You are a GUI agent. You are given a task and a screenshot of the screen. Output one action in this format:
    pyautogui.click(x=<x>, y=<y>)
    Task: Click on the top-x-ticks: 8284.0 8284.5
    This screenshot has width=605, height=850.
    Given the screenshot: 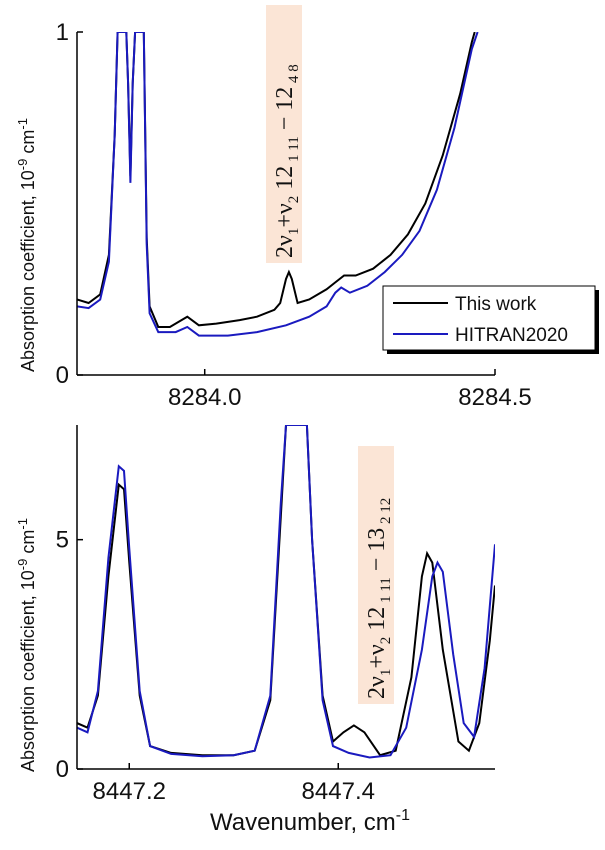 What is the action you would take?
    pyautogui.click(x=350, y=390)
    